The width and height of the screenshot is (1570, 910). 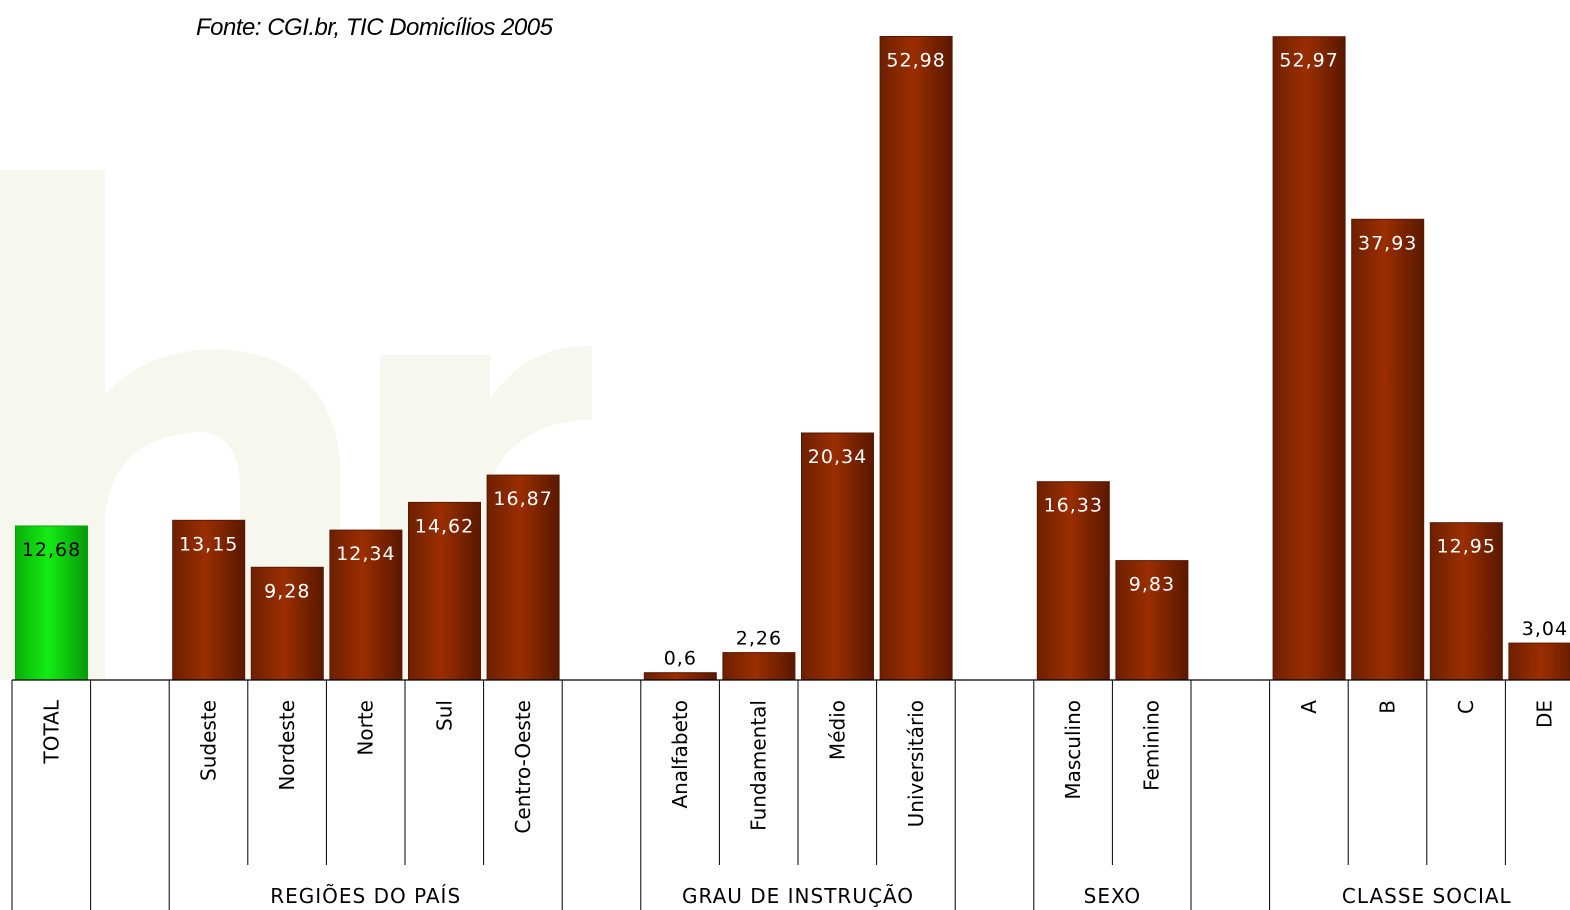 I want to click on source-note: Fonte: CGI.br, TIC Domicílios 2005, so click(x=374, y=27).